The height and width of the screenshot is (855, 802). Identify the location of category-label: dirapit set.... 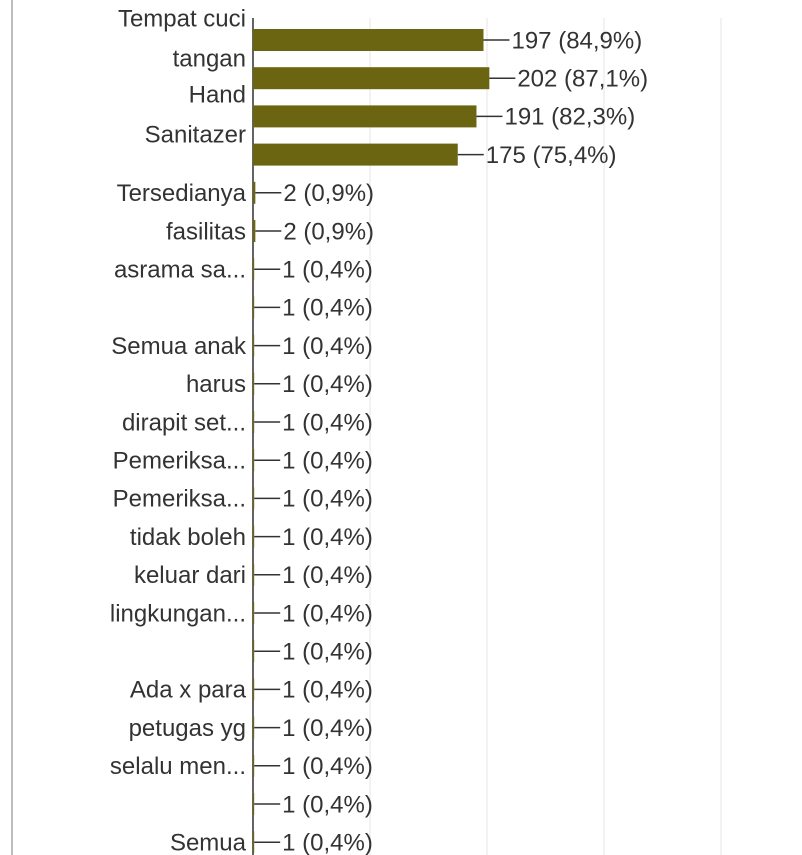
(184, 422).